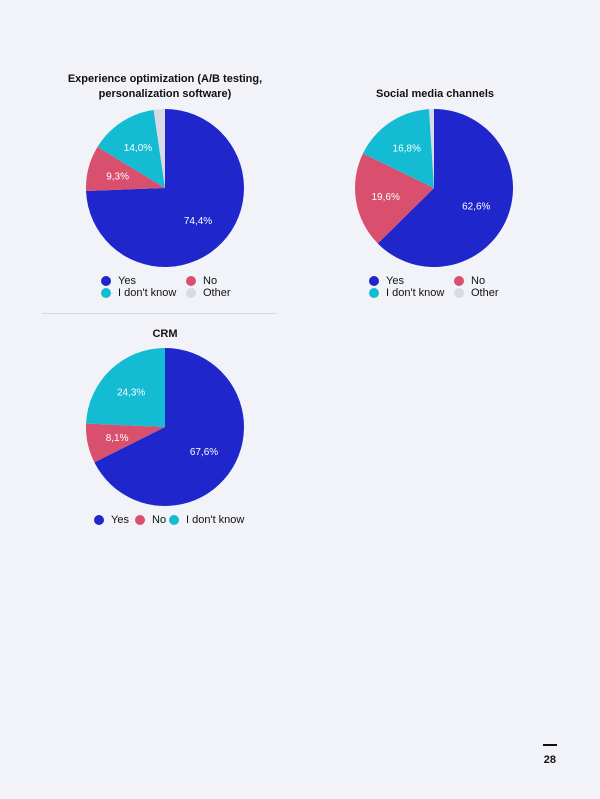 The width and height of the screenshot is (600, 799). Describe the element at coordinates (159, 313) in the screenshot. I see `section-divider` at that location.